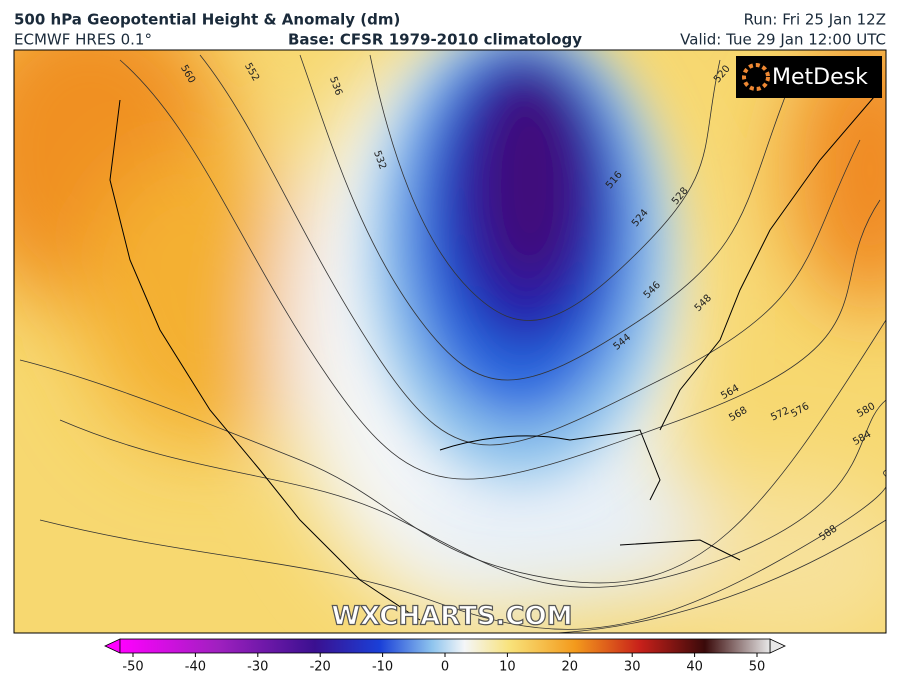  I want to click on colorbar-tick-label: 50, so click(757, 667).